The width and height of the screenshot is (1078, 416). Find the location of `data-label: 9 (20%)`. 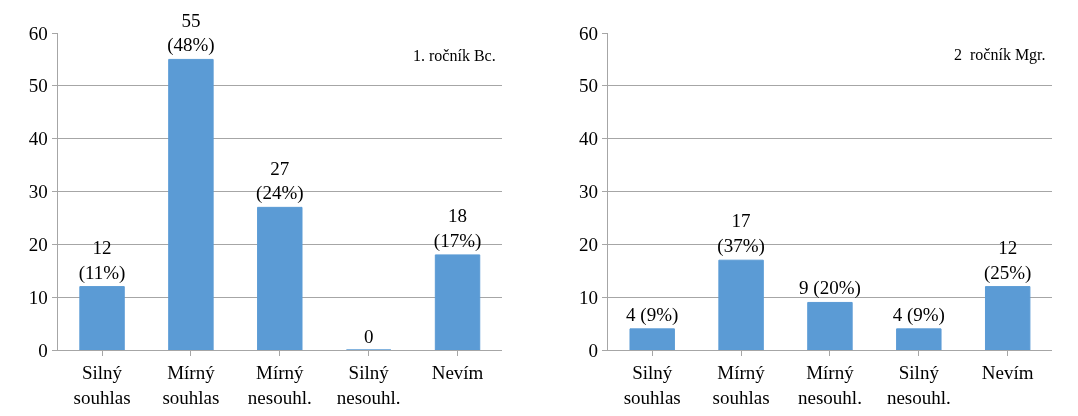

data-label: 9 (20%) is located at coordinates (830, 288).